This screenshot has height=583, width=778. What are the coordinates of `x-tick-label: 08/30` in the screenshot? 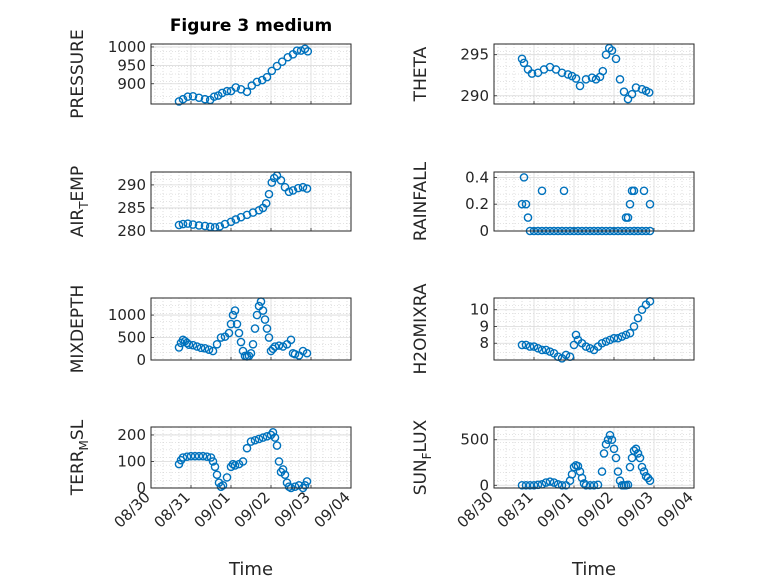 It's located at (132, 509).